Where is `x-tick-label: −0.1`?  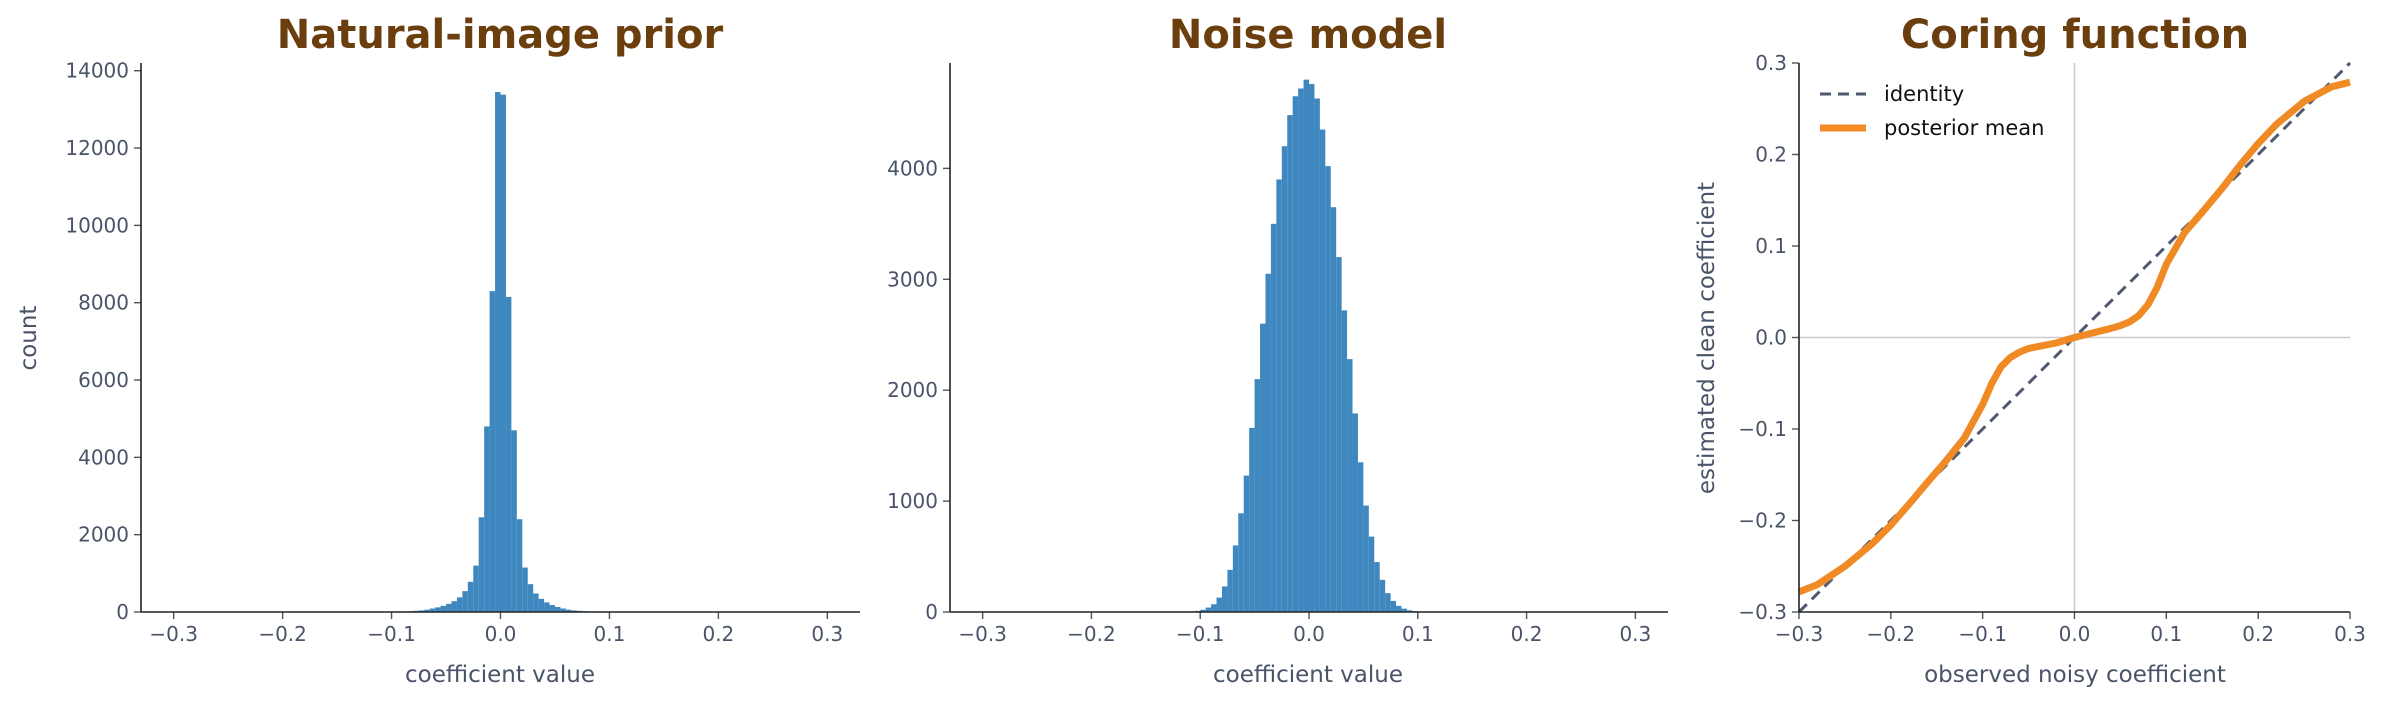 x-tick-label: −0.1 is located at coordinates (391, 634).